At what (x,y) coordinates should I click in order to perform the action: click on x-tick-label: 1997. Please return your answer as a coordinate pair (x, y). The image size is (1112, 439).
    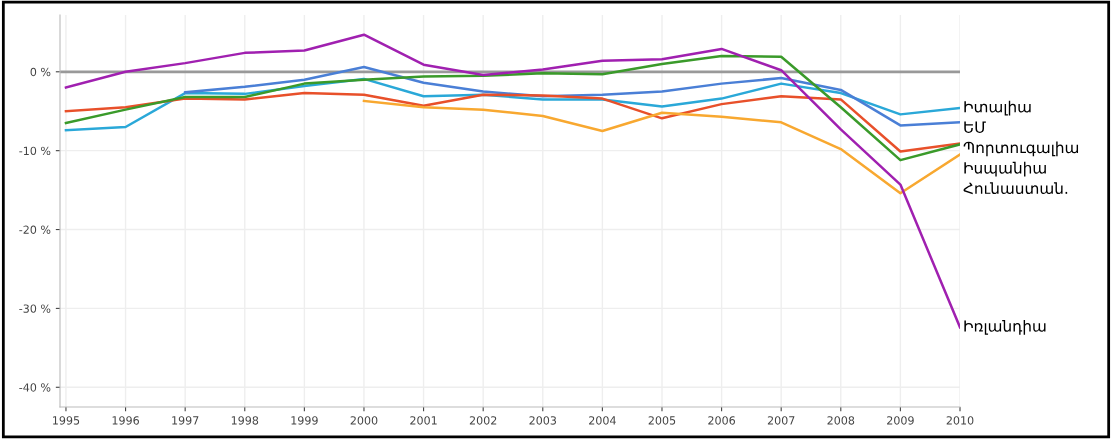
    Looking at the image, I should click on (185, 420).